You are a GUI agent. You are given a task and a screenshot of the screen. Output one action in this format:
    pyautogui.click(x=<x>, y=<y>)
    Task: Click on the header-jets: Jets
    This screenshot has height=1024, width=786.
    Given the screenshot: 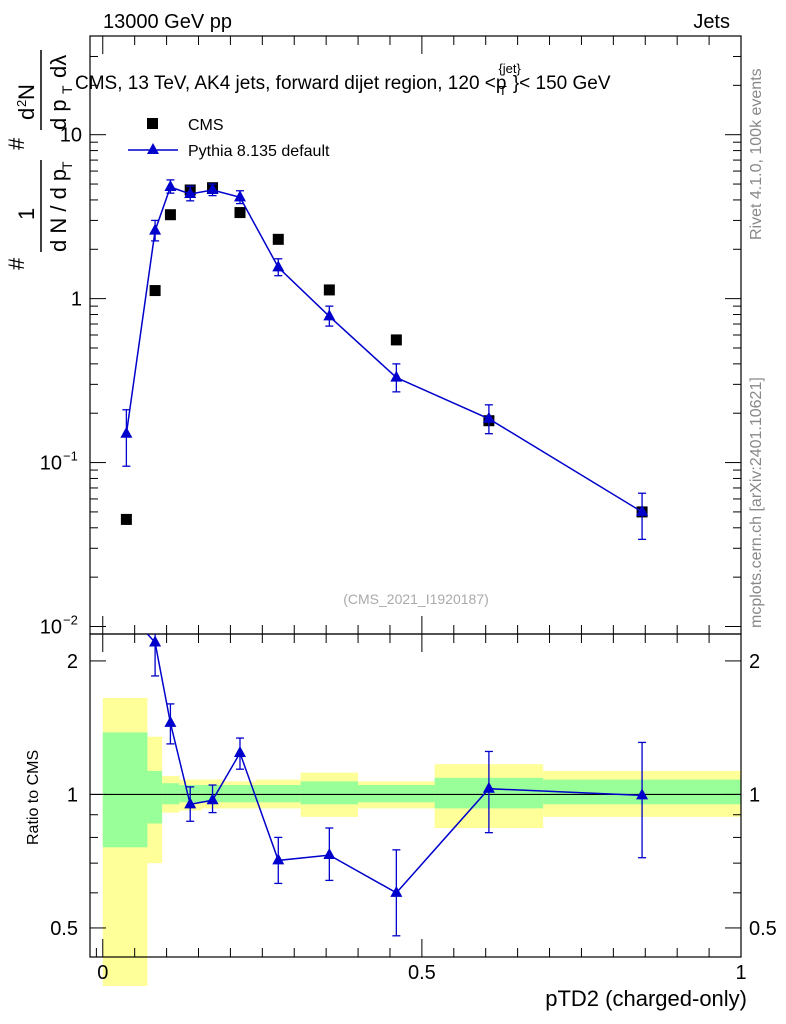 What is the action you would take?
    pyautogui.click(x=711, y=22)
    